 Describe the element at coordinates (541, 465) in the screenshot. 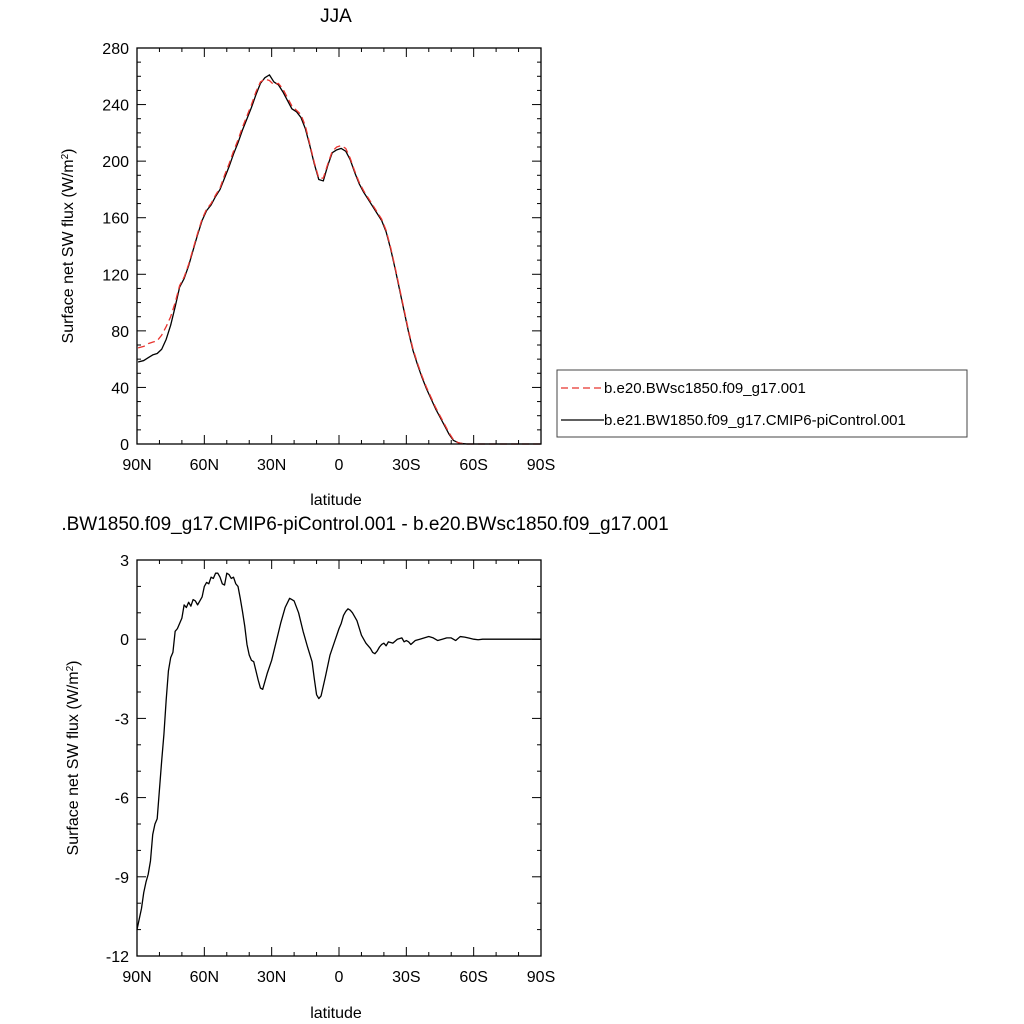

I see `top-xtick-label: 90S` at that location.